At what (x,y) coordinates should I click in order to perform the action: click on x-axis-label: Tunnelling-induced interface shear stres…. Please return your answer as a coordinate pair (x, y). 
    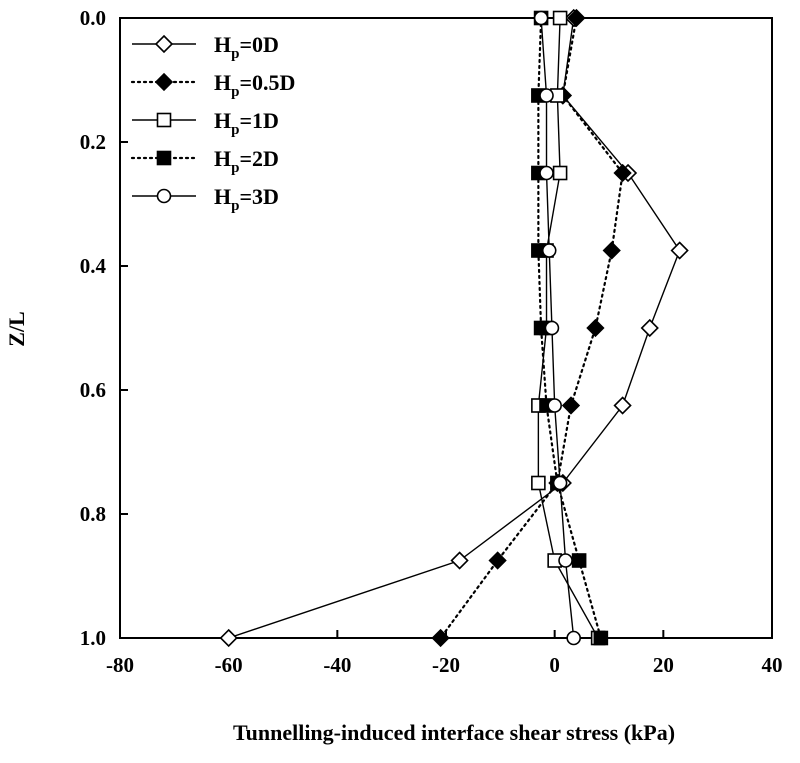
    Looking at the image, I should click on (454, 732).